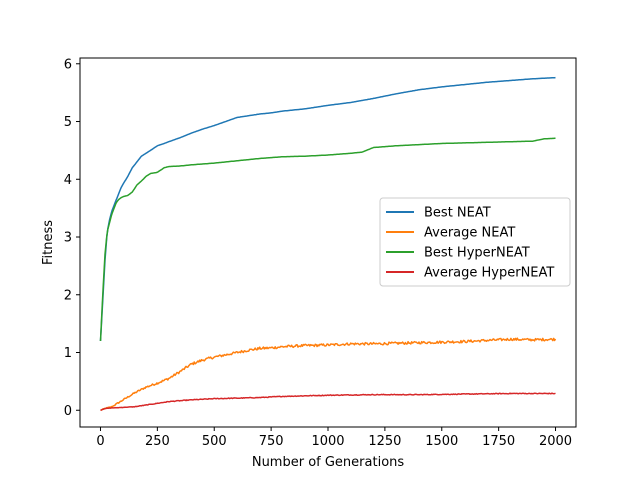 This screenshot has height=480, width=640. What do you see at coordinates (68, 411) in the screenshot?
I see `y-tick-label: 0` at bounding box center [68, 411].